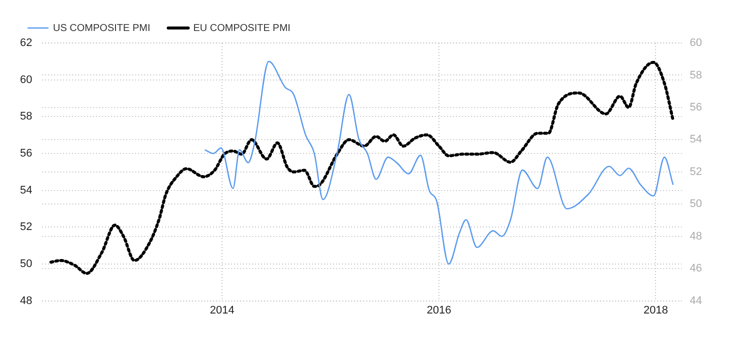 This screenshot has height=340, width=730. Describe the element at coordinates (26, 190) in the screenshot. I see `y-tick-label: 54` at that location.